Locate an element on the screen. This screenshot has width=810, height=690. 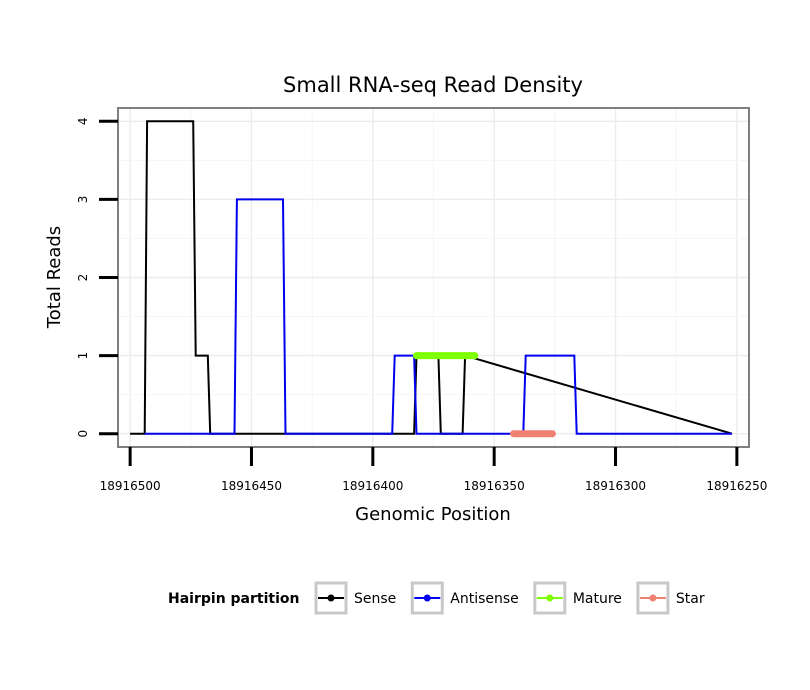
y-tick-label: 2 is located at coordinates (83, 278).